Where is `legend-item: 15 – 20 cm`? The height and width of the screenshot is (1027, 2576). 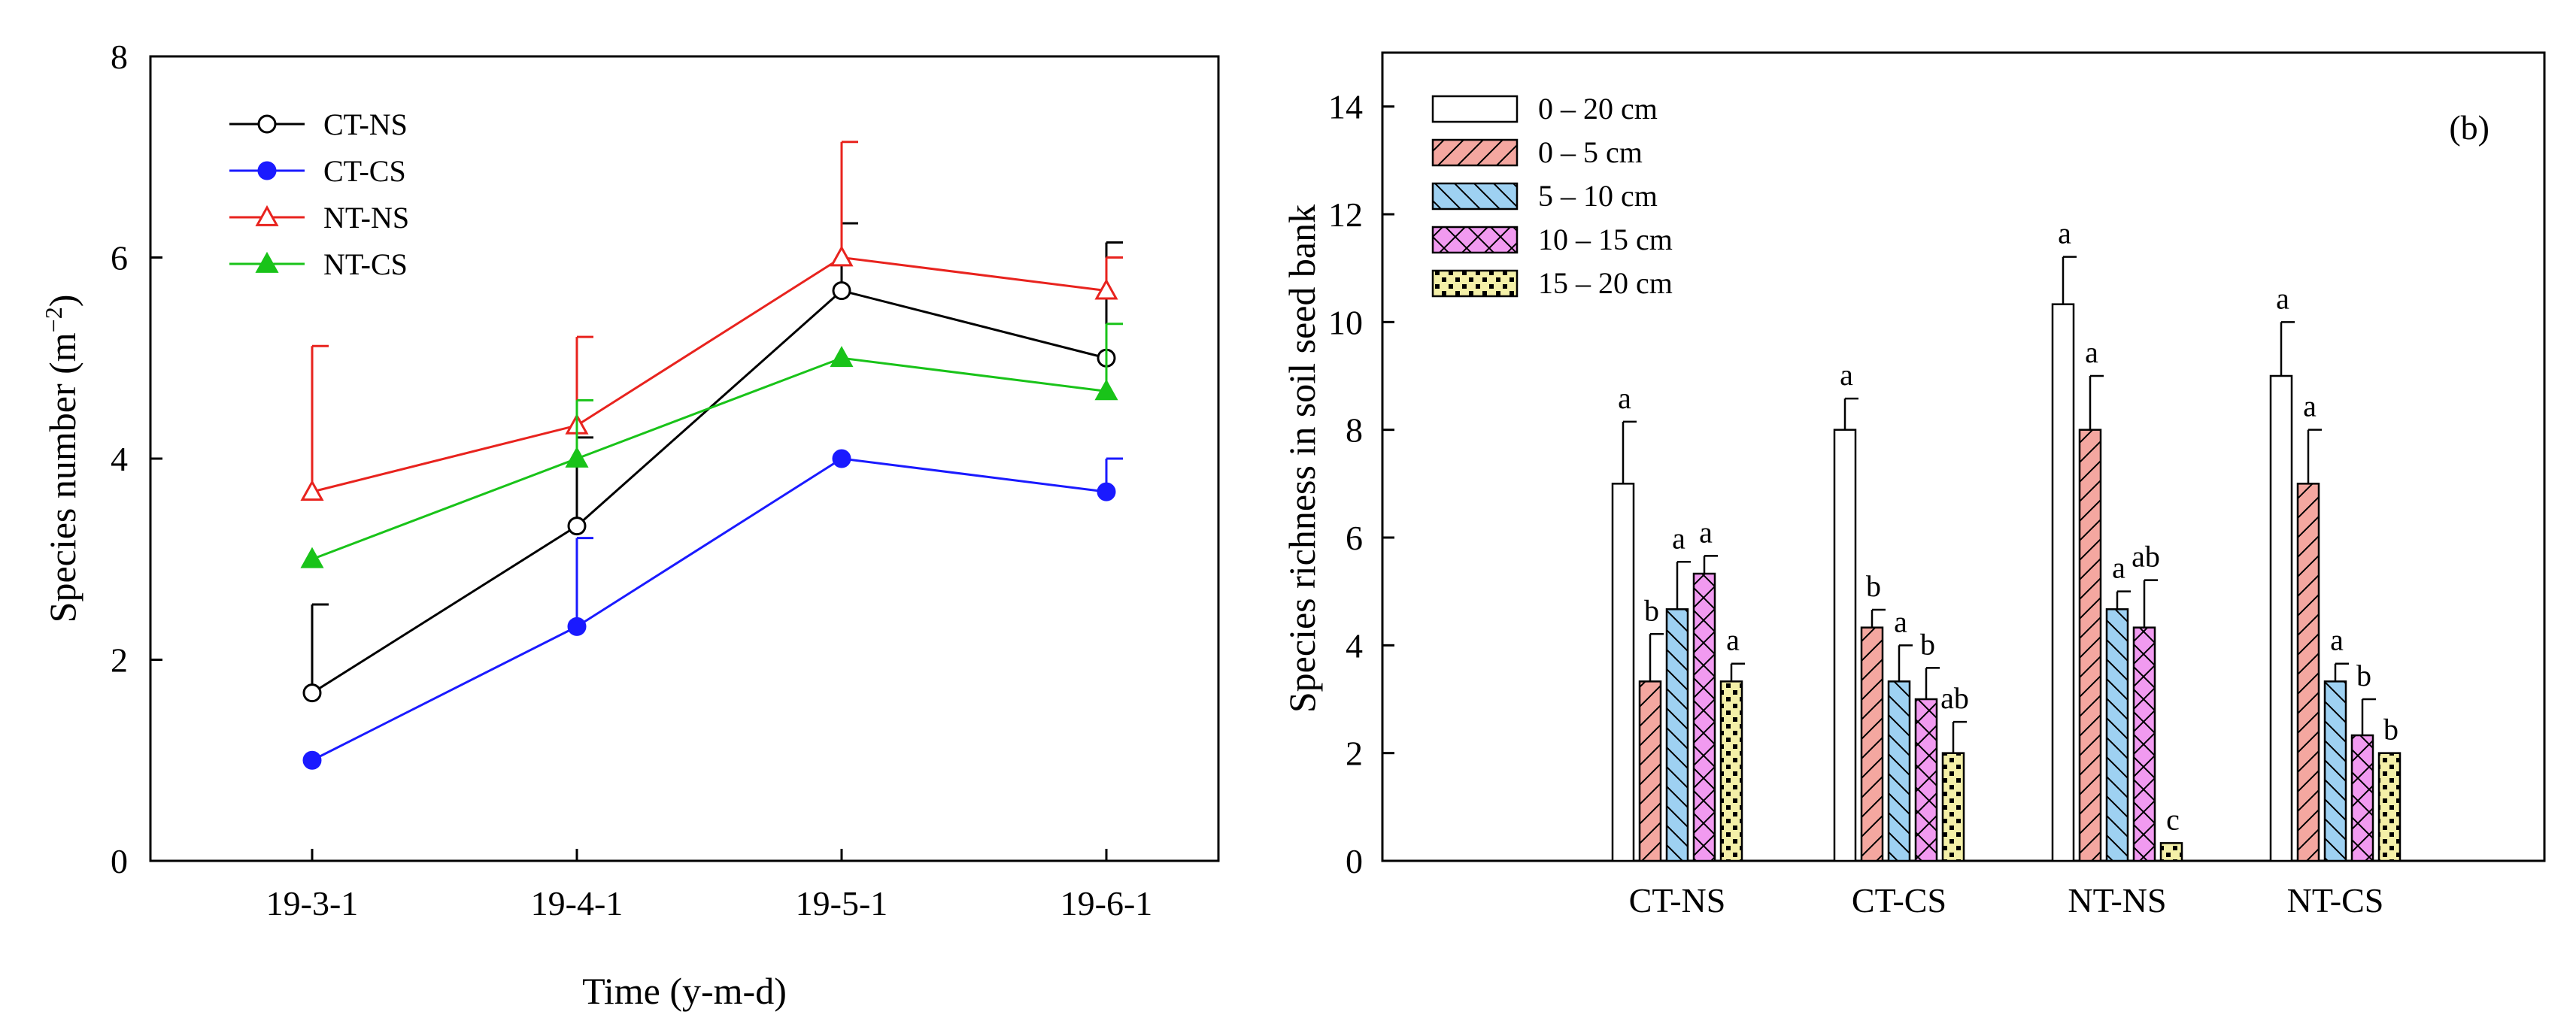
legend-item: 15 – 20 cm is located at coordinates (1552, 283).